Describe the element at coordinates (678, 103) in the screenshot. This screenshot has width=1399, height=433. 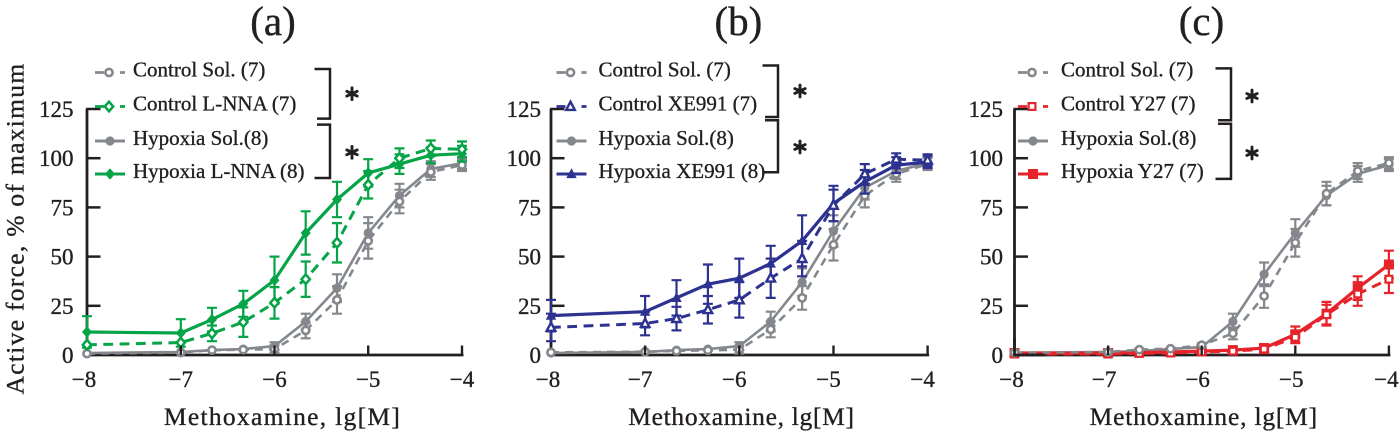
I see `svg-text: Control XE991 (7)` at that location.